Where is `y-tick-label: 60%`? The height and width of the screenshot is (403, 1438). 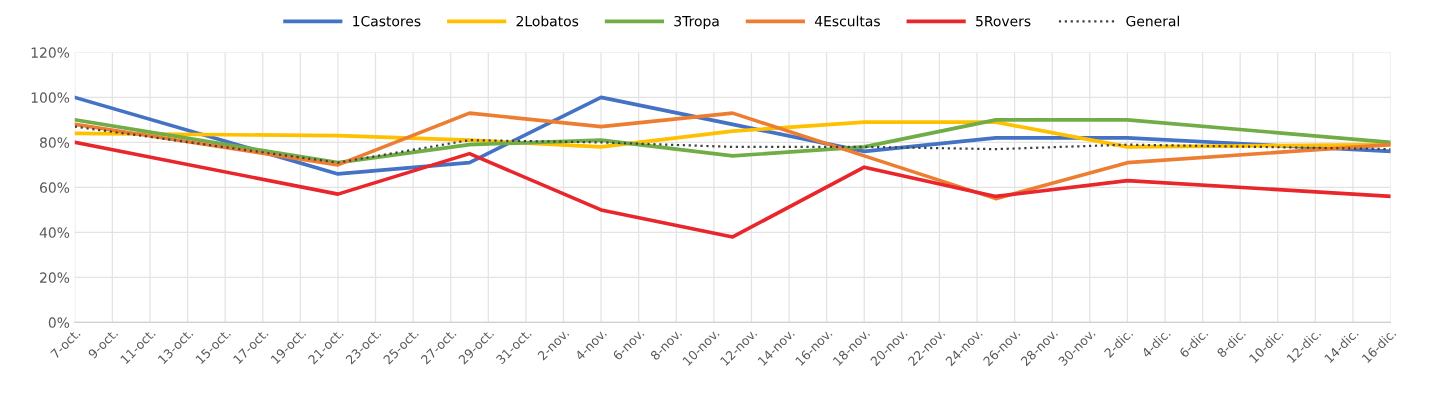 y-tick-label: 60% is located at coordinates (55, 187).